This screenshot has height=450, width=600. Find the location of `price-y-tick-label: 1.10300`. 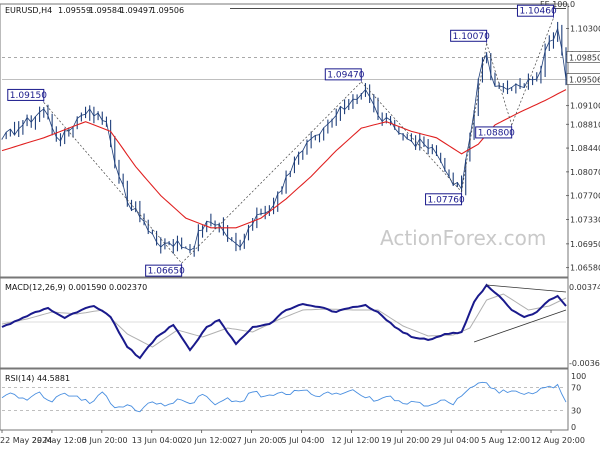

price-y-tick-label: 1.10300 is located at coordinates (585, 29).